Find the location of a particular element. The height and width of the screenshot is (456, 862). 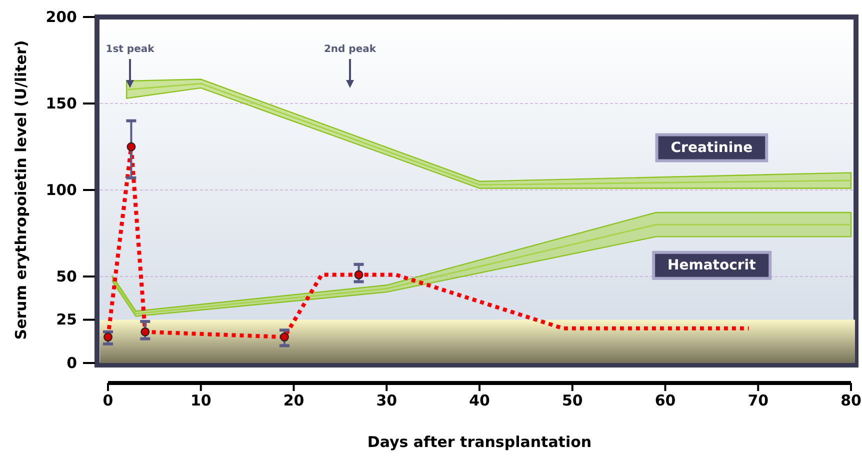

series-name-tag: Hematocrit is located at coordinates (712, 265).